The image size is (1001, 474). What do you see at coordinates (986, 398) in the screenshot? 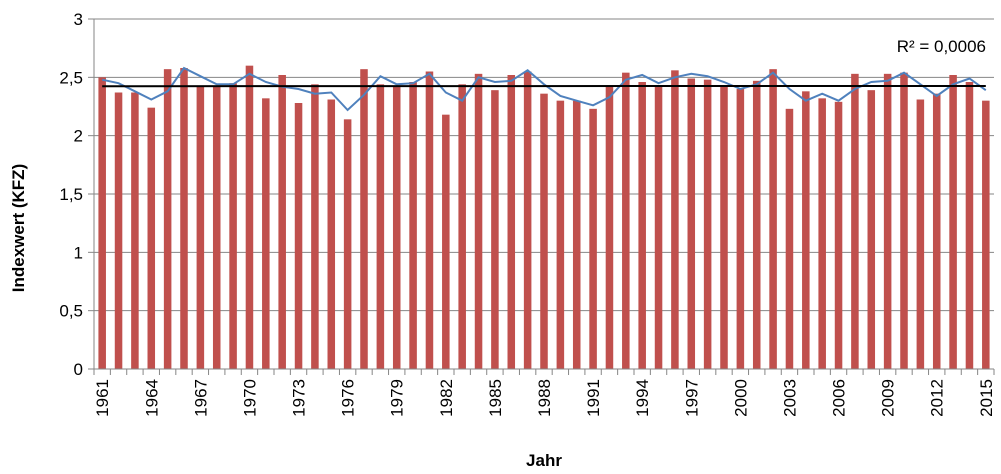
I see `x-tick-label: 2015` at bounding box center [986, 398].